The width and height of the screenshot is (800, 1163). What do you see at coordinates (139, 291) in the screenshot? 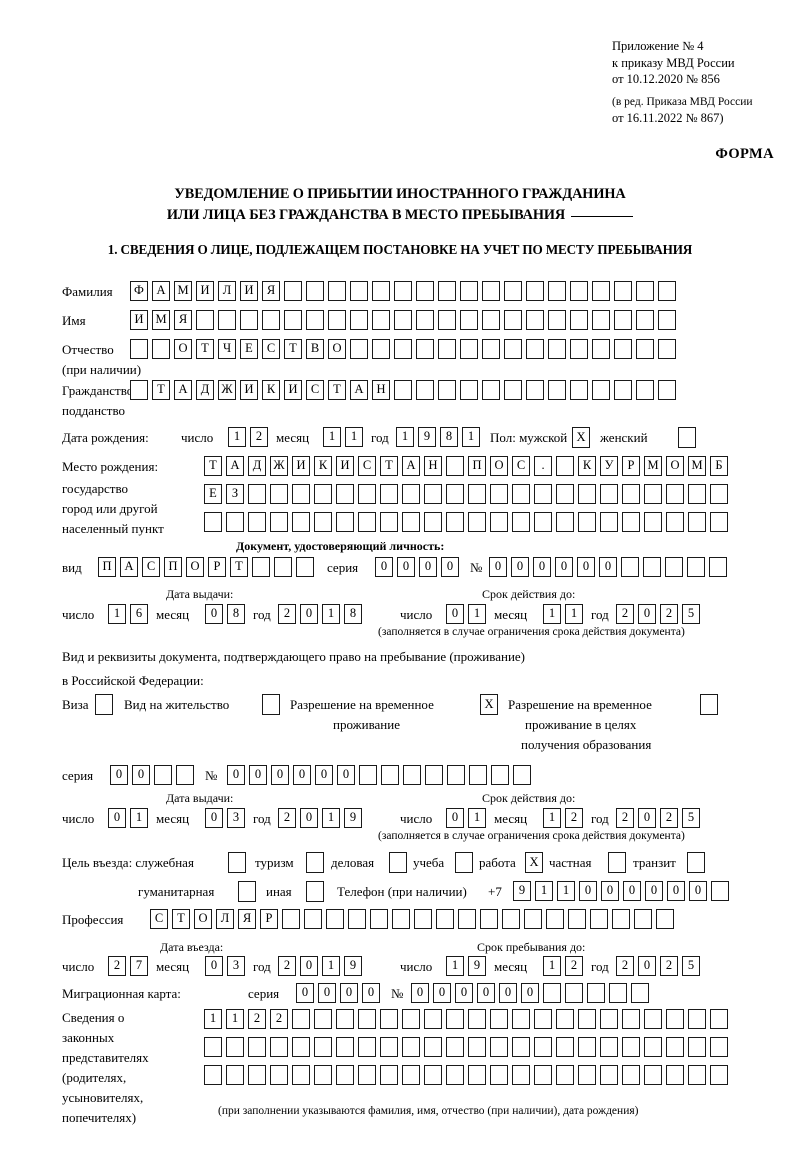
I see `char-box: Ф` at bounding box center [139, 291].